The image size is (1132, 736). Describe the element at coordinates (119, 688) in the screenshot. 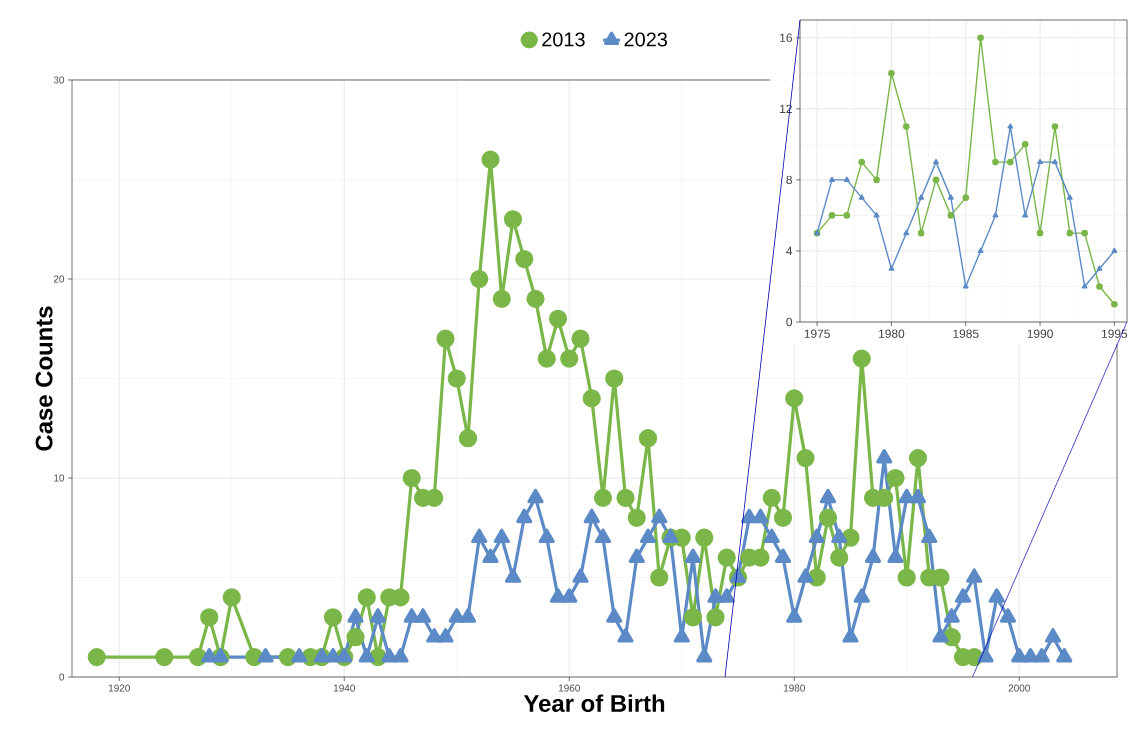

I see `x-tick-label: 1920` at that location.